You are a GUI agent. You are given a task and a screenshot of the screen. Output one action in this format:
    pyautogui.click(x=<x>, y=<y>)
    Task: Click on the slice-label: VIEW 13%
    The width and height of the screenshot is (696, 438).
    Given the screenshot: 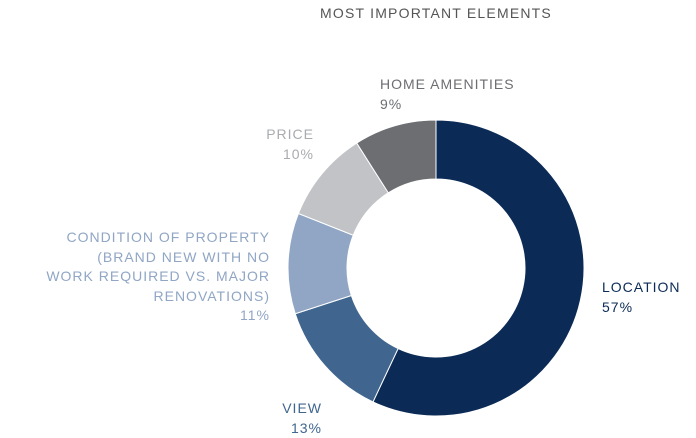 What is the action you would take?
    pyautogui.click(x=302, y=418)
    